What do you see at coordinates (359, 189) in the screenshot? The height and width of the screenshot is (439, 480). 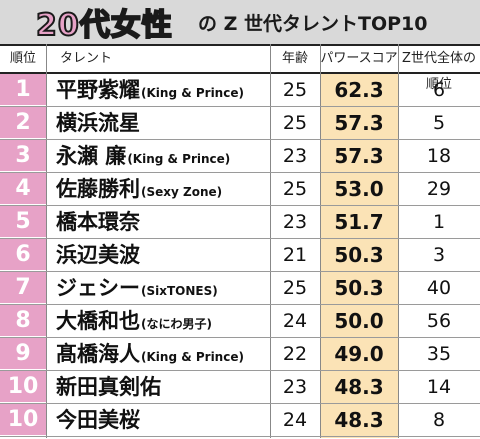 I see `power-score-cell: 53.0` at bounding box center [359, 189].